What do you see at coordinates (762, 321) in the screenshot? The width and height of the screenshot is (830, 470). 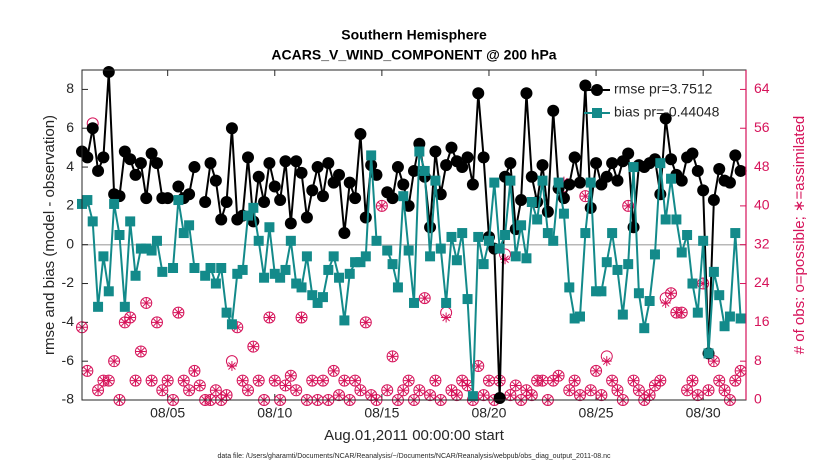 I see `y2-tick-label: 16` at bounding box center [762, 321].